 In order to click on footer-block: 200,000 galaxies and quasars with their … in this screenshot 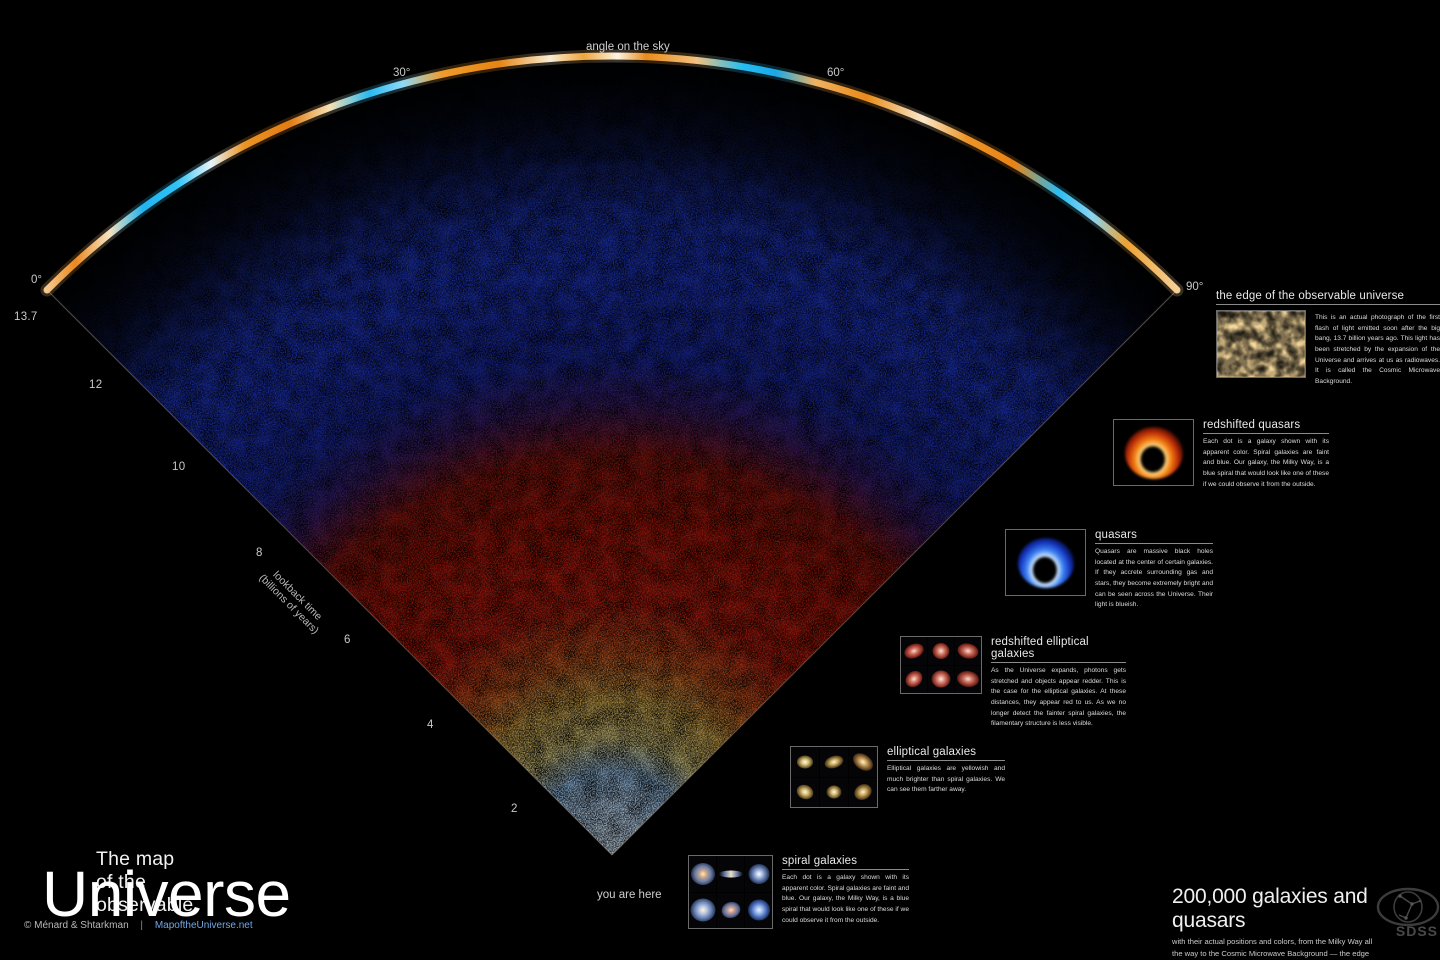, I will do `click(1306, 922)`.